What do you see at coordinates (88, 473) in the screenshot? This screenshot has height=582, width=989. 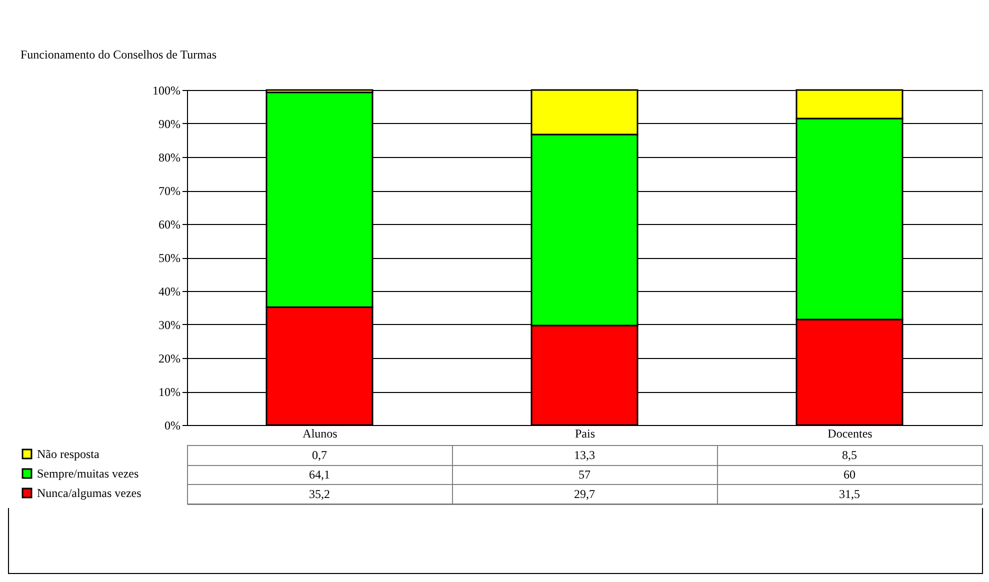 I see `legend-label: Sempre/muitas vezes` at bounding box center [88, 473].